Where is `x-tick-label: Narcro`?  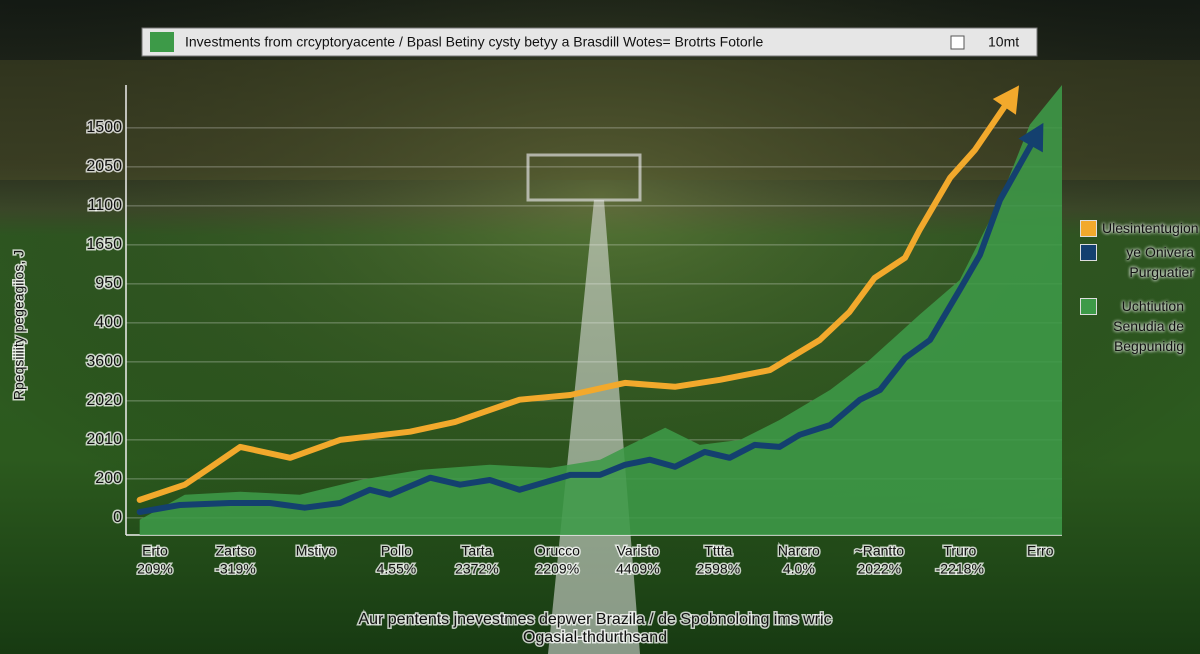
x-tick-label: Narcro is located at coordinates (799, 551).